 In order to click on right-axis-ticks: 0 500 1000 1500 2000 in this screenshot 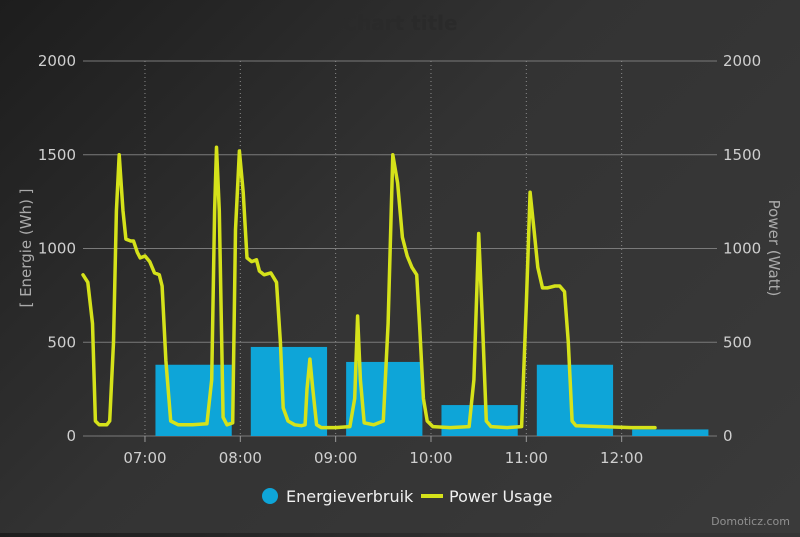, I will do `click(742, 248)`.